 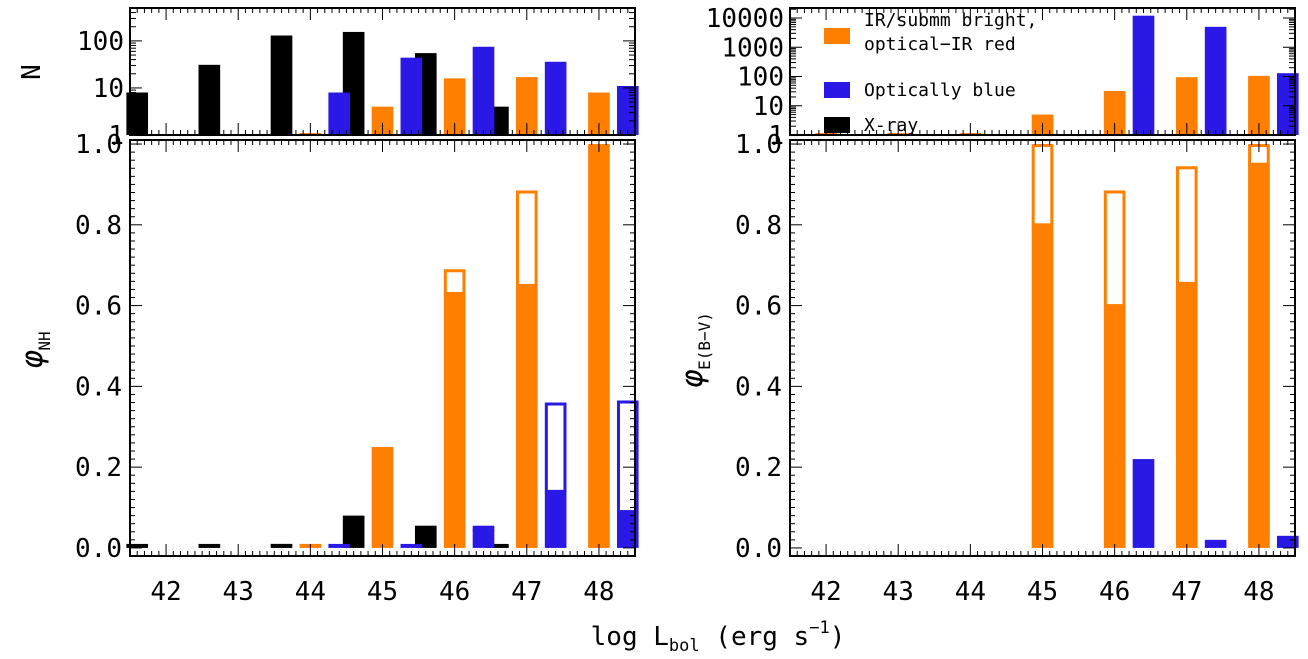 I want to click on right-bottom-ytick-label: 0.6, so click(x=758, y=307).